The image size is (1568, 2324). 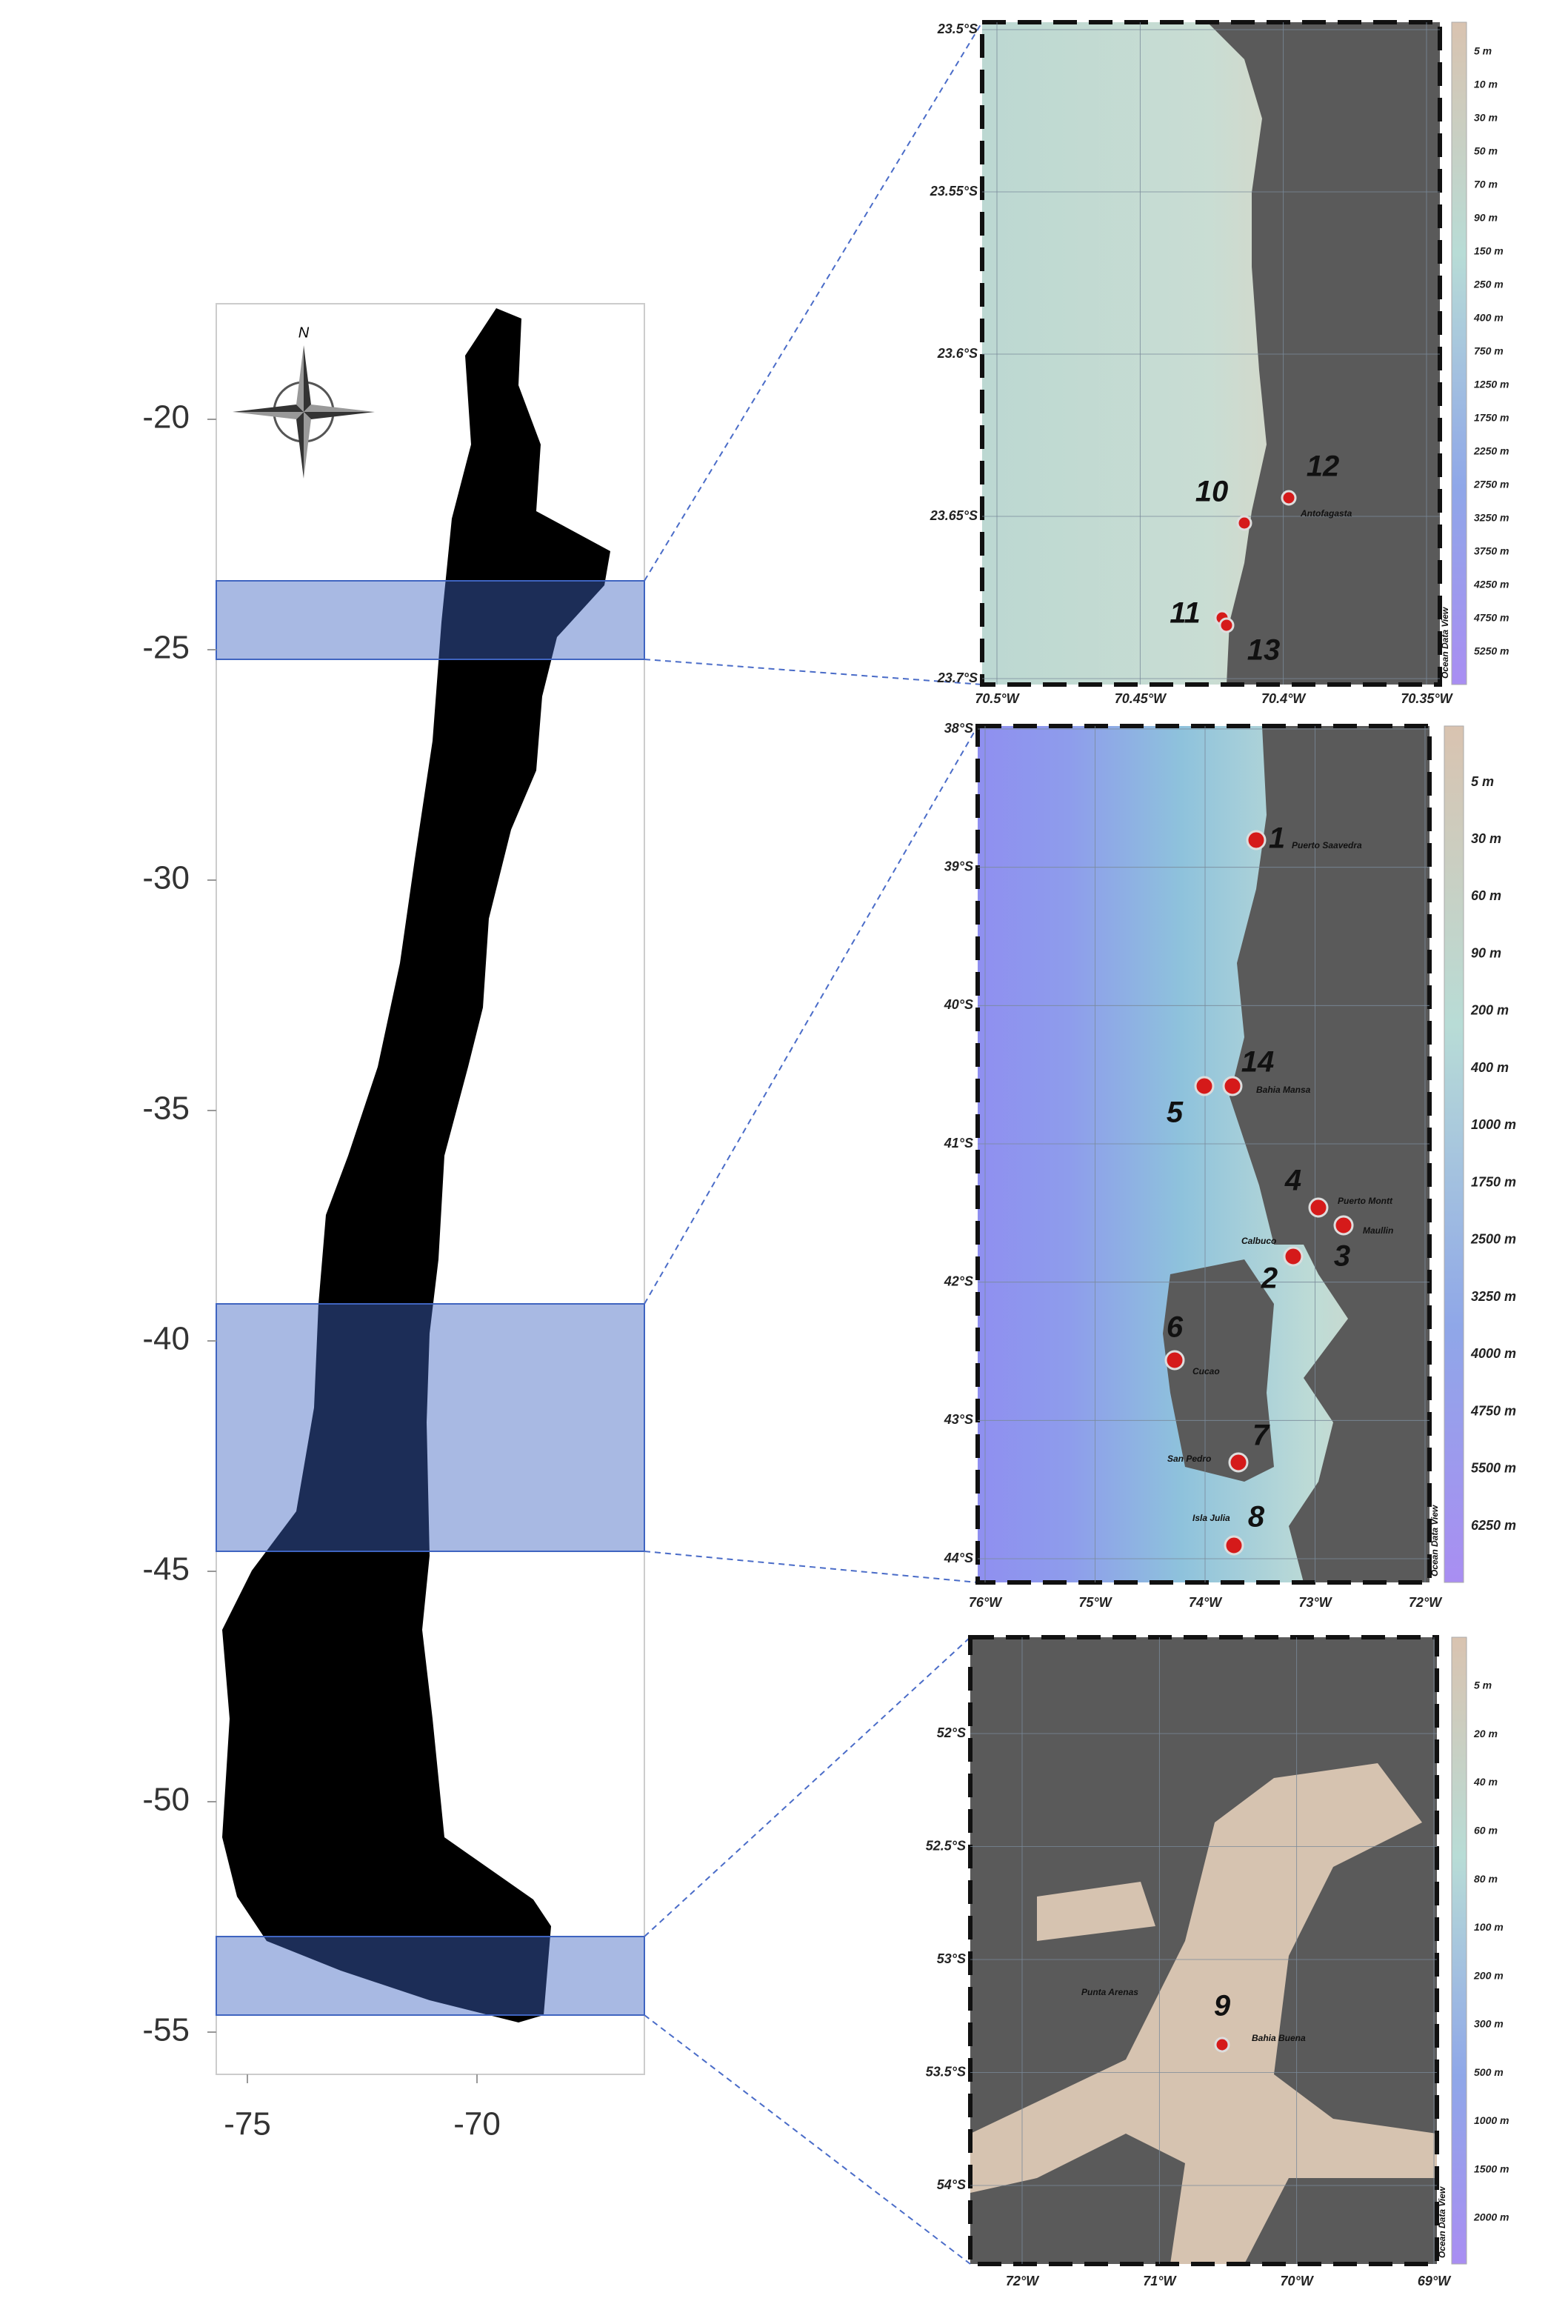 What do you see at coordinates (952, 1732) in the screenshot?
I see `lat-label: 52°S` at bounding box center [952, 1732].